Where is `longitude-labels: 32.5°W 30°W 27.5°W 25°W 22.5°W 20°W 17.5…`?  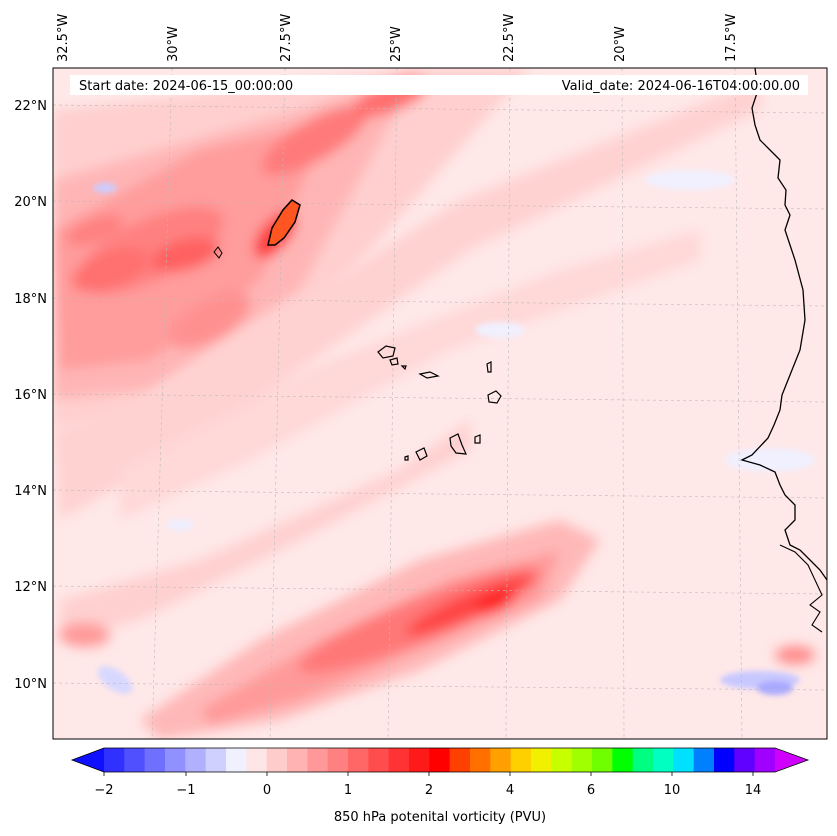
longitude-labels: 32.5°W 30°W 27.5°W 25°W 22.5°W 20°W 17.5… is located at coordinates (397, 38).